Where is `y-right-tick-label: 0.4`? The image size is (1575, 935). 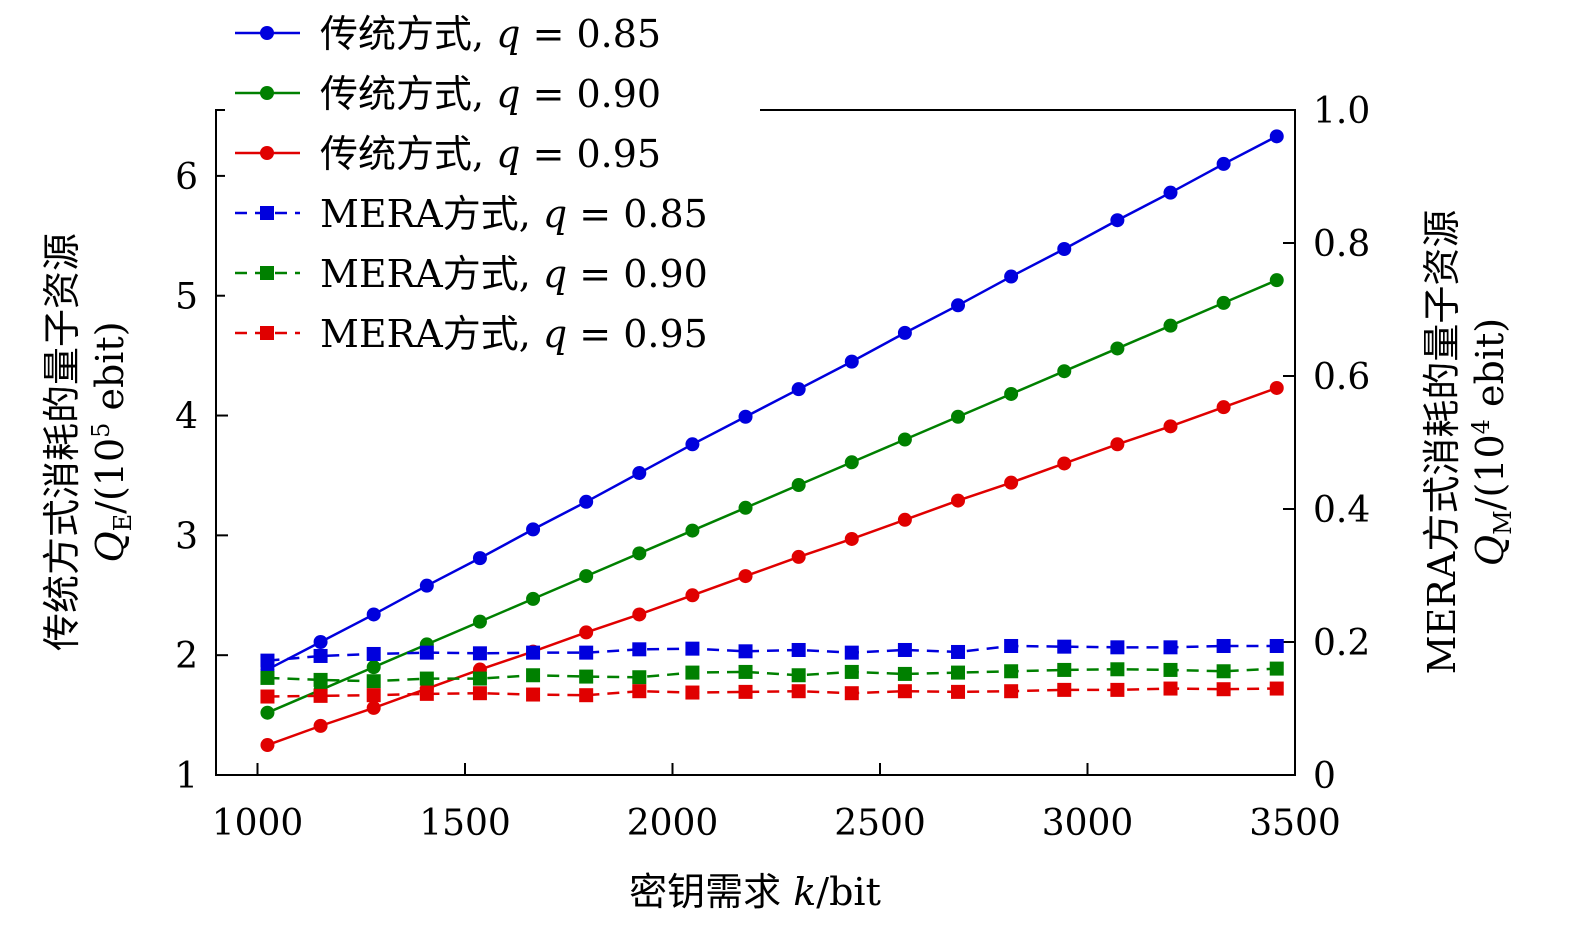 y-right-tick-label: 0.4 is located at coordinates (1341, 510).